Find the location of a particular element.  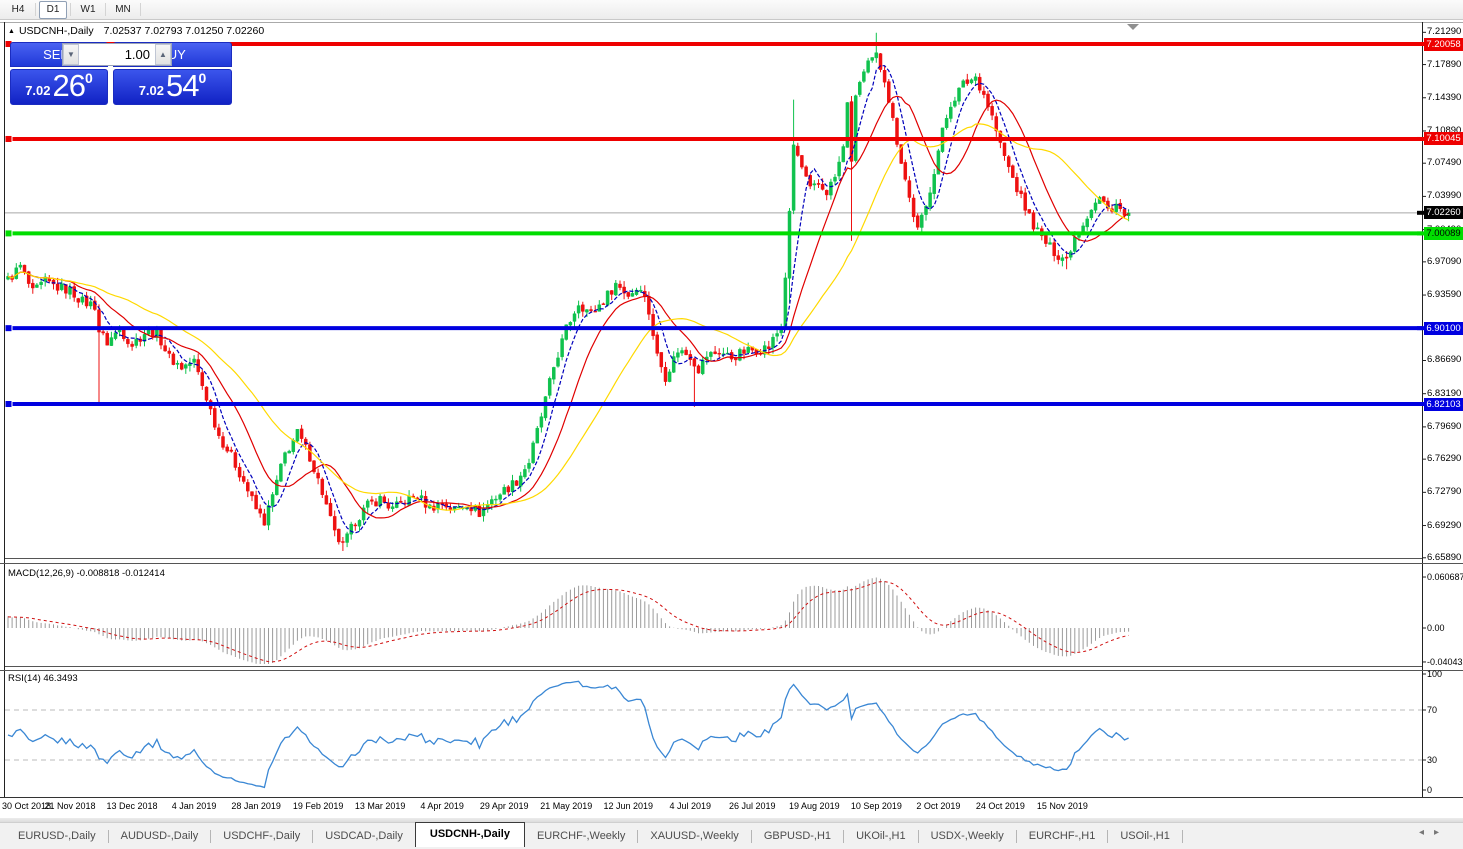

price-tick-7.14390: 7.14390 is located at coordinates (1444, 97).